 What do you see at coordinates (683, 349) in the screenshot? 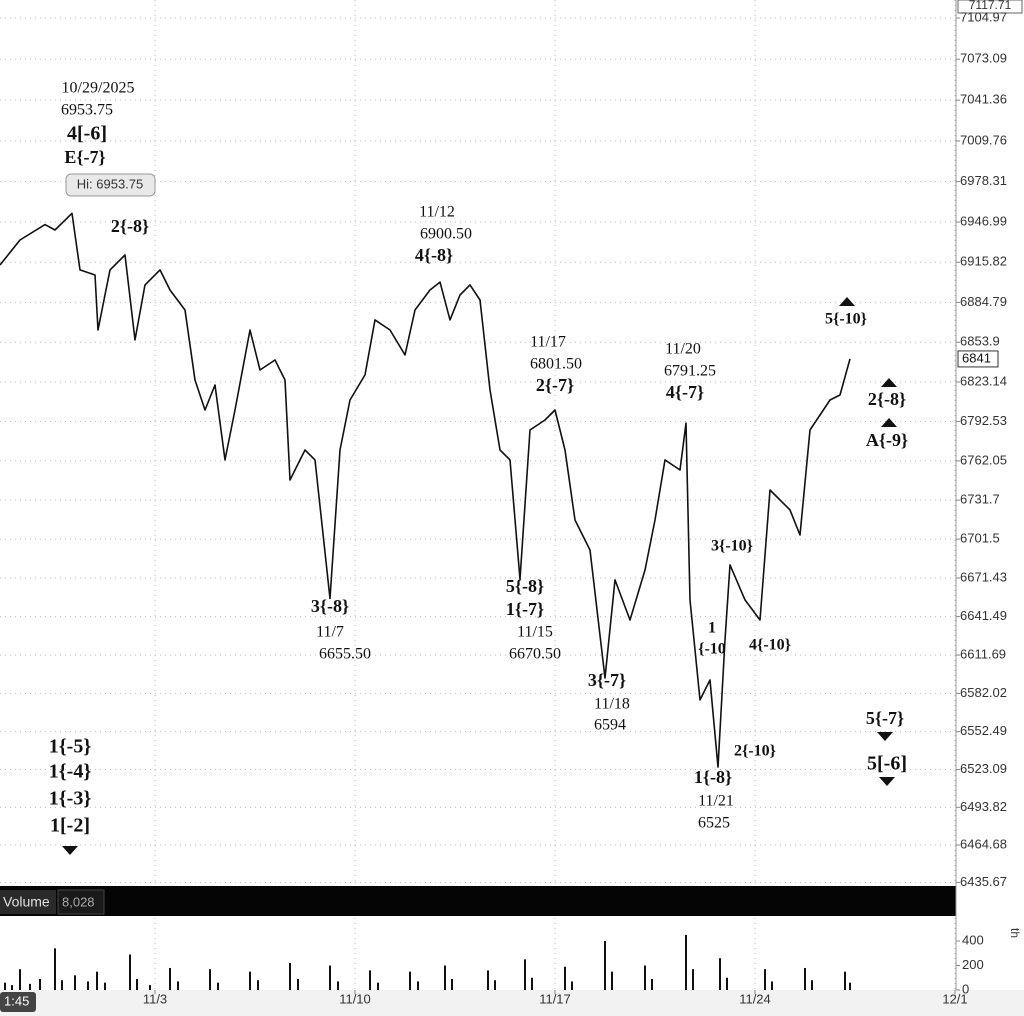
I see `wave-label: 11/20` at bounding box center [683, 349].